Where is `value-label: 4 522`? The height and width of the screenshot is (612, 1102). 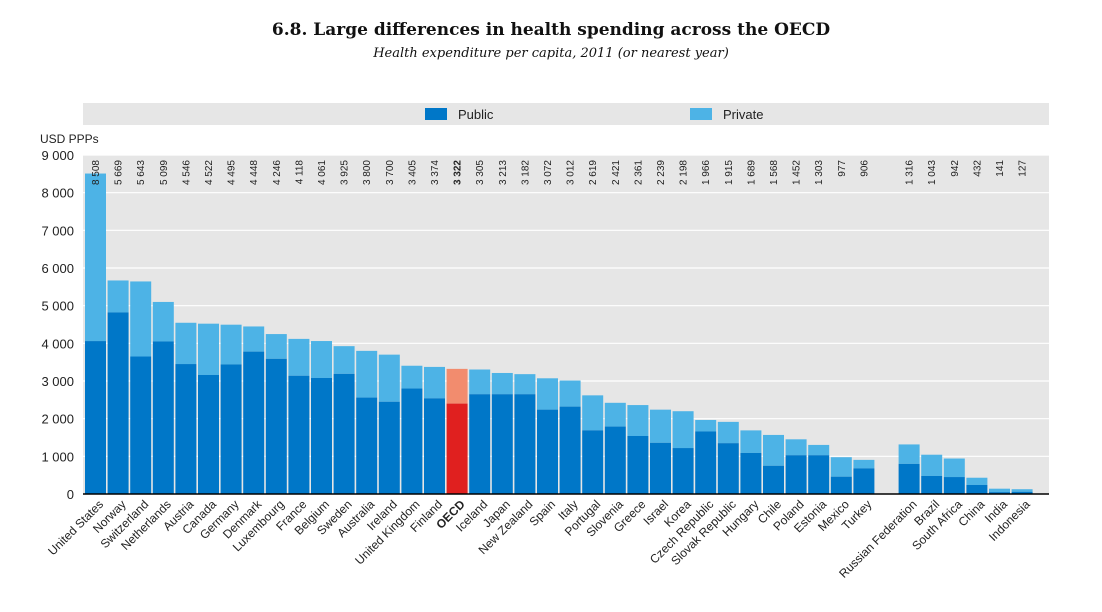 value-label: 4 522 is located at coordinates (209, 172).